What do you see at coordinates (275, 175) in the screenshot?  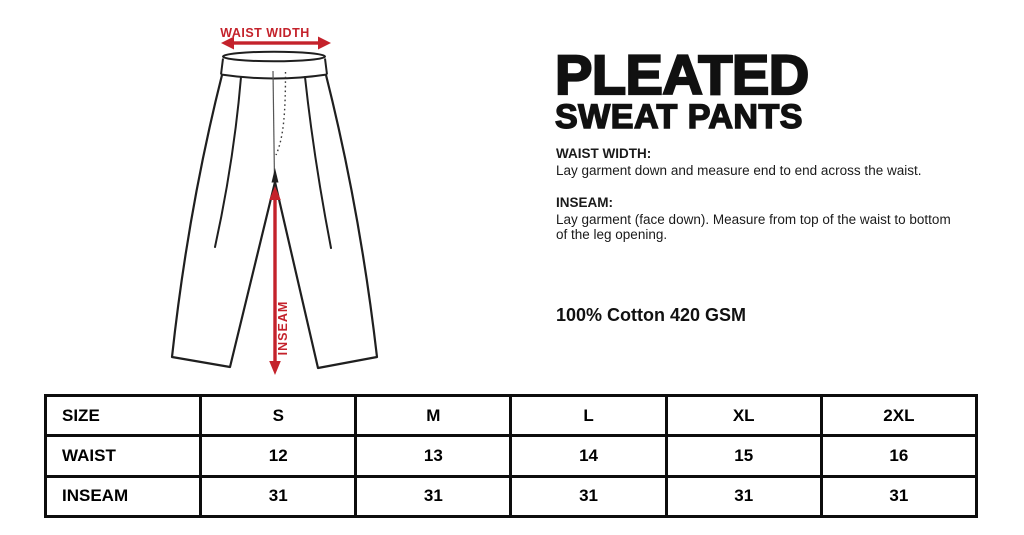 I see `crotch-notch` at bounding box center [275, 175].